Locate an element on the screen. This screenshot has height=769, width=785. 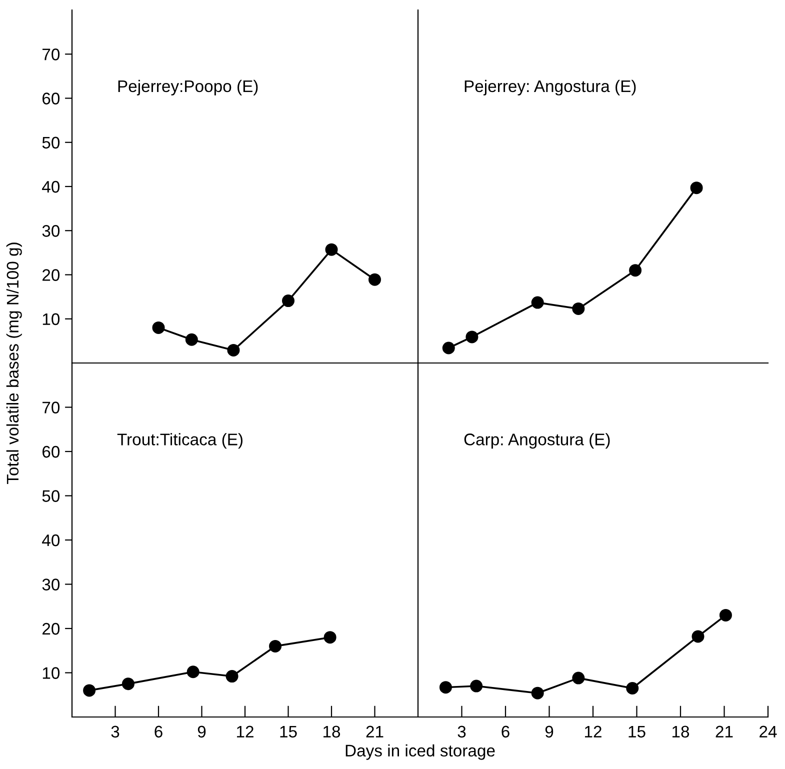
y-axis-title: Total volatile bases (mg N/100 g) is located at coordinates (14, 363).